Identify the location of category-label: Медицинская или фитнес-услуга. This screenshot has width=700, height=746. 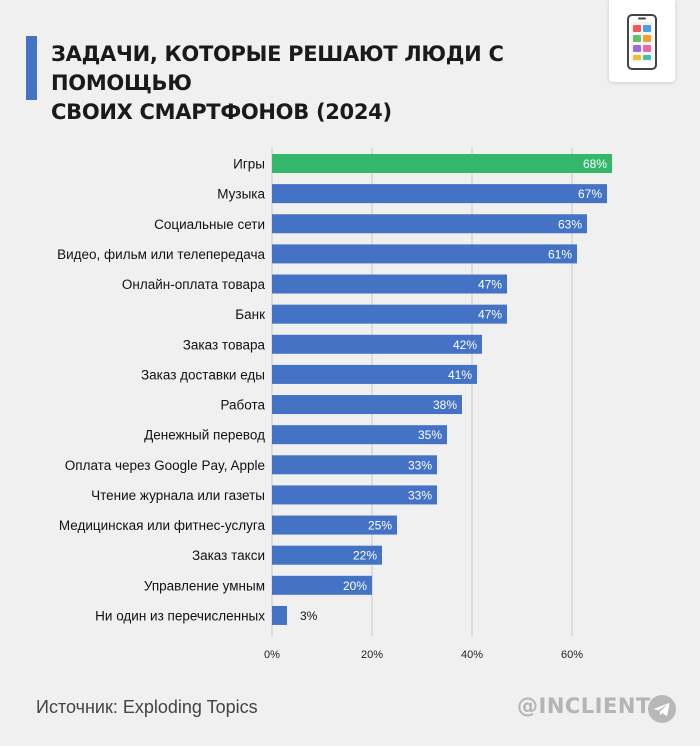
(162, 525).